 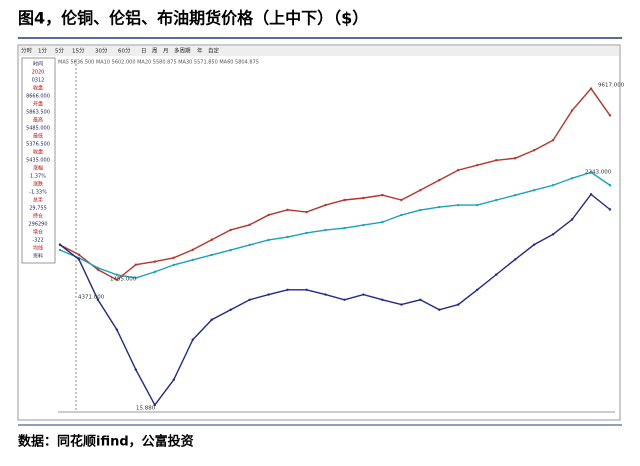 I want to click on info-text: 5485.000, so click(x=38, y=129).